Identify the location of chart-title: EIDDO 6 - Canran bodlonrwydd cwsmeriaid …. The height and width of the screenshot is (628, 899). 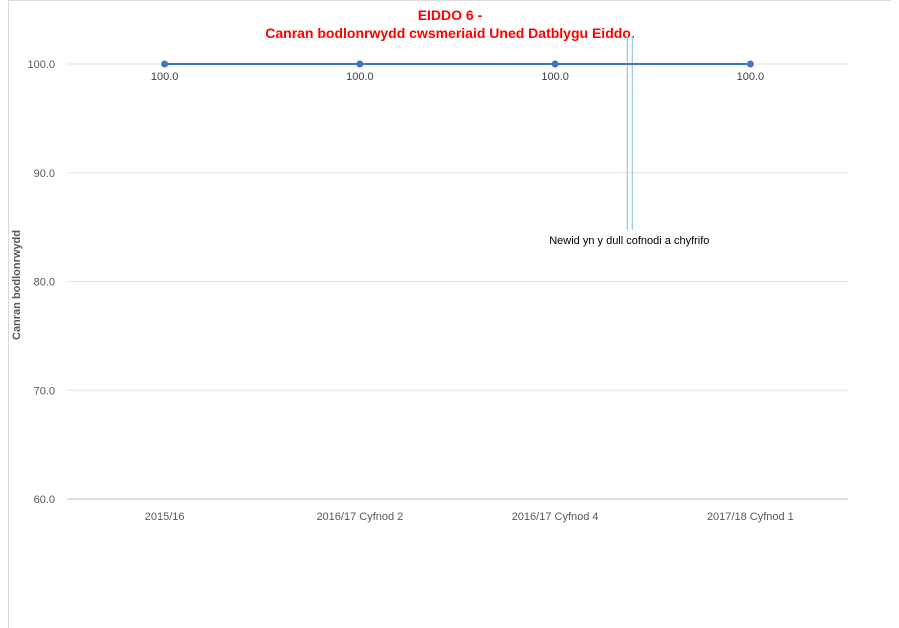
(450, 24).